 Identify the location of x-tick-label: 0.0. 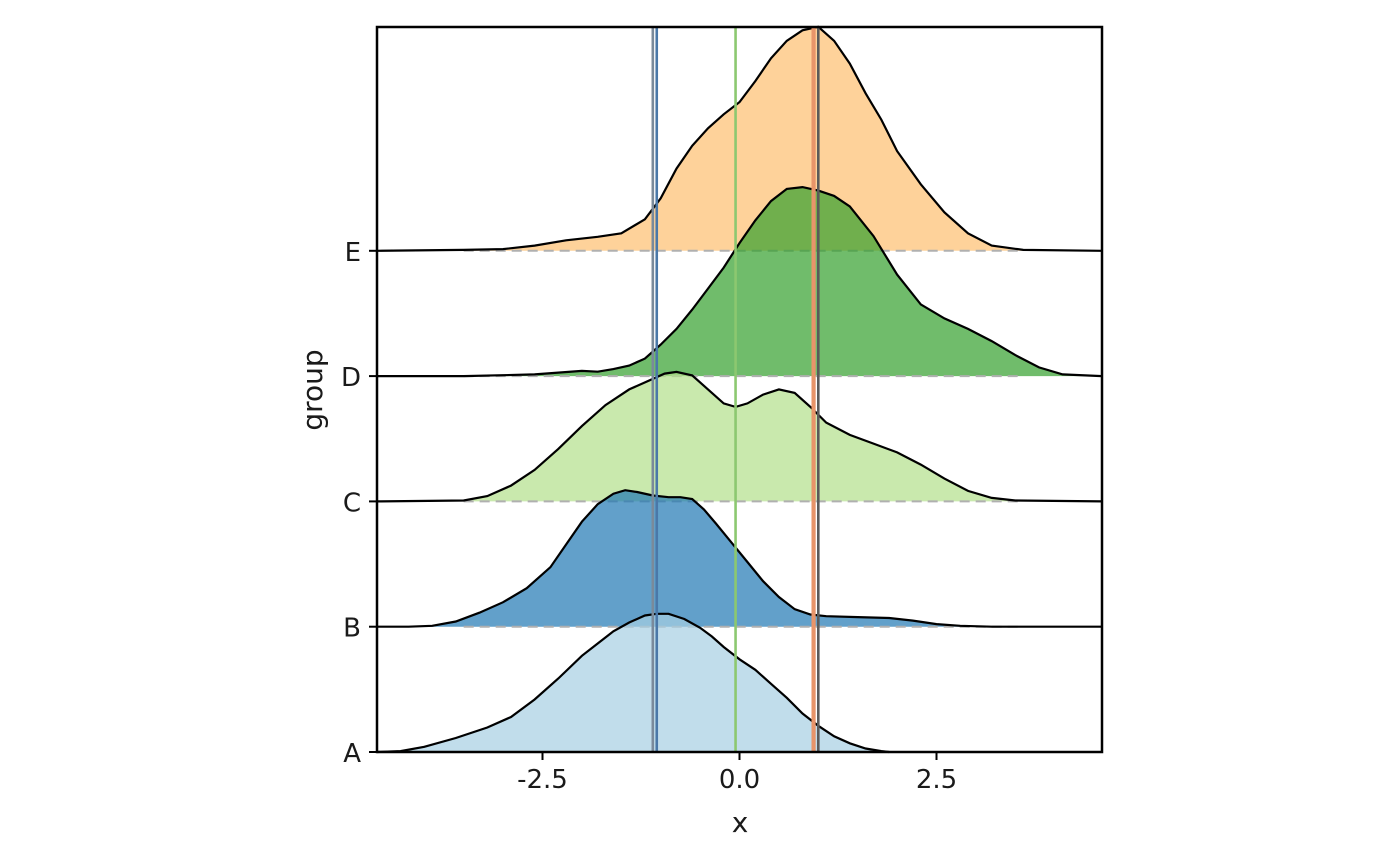
(739, 780).